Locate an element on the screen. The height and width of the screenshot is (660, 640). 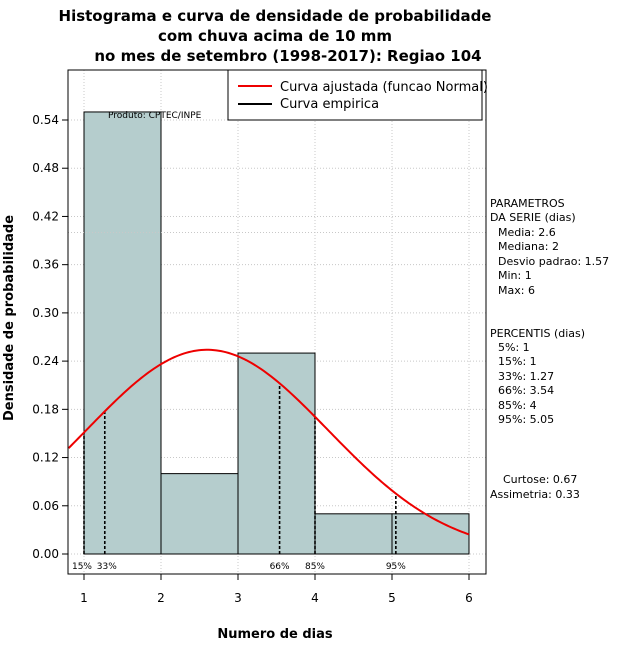
y-tick-label-6: 0.36 is located at coordinates (45, 265).